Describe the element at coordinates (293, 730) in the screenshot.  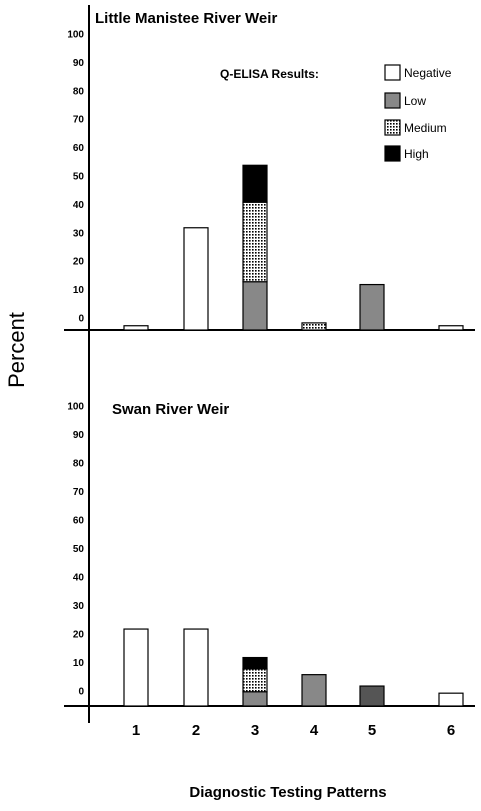
I see `x-ticks: 1 2 3 4 5 6` at that location.